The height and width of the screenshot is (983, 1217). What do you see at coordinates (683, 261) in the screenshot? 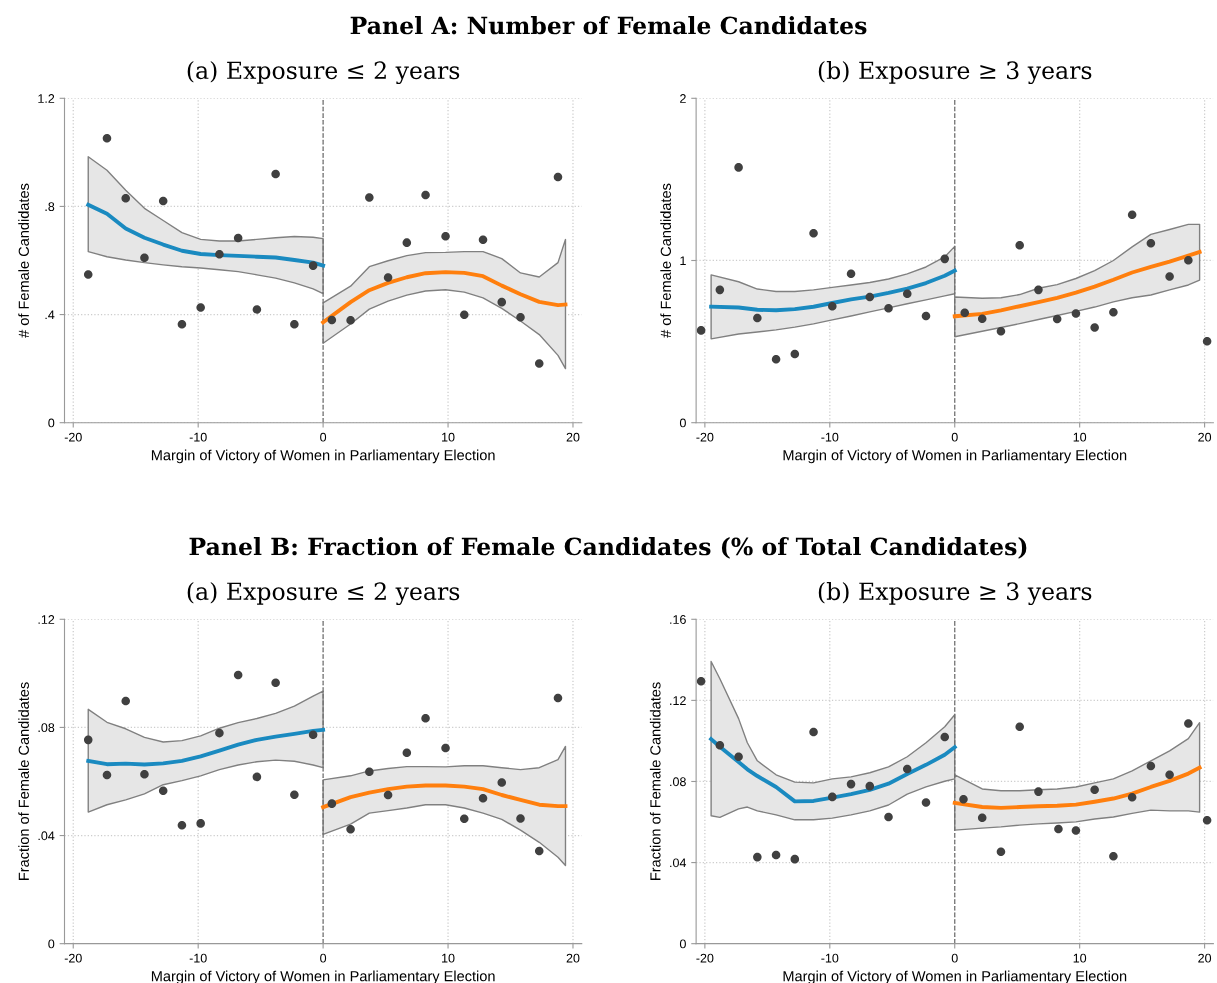
I see `y-tick-label: 1` at bounding box center [683, 261].